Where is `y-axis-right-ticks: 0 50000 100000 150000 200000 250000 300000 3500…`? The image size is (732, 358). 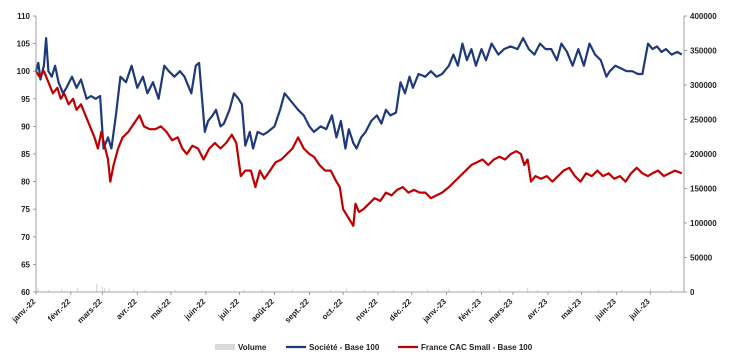 y-axis-right-ticks: 0 50000 100000 150000 200000 250000 300000 3500… is located at coordinates (700, 154).